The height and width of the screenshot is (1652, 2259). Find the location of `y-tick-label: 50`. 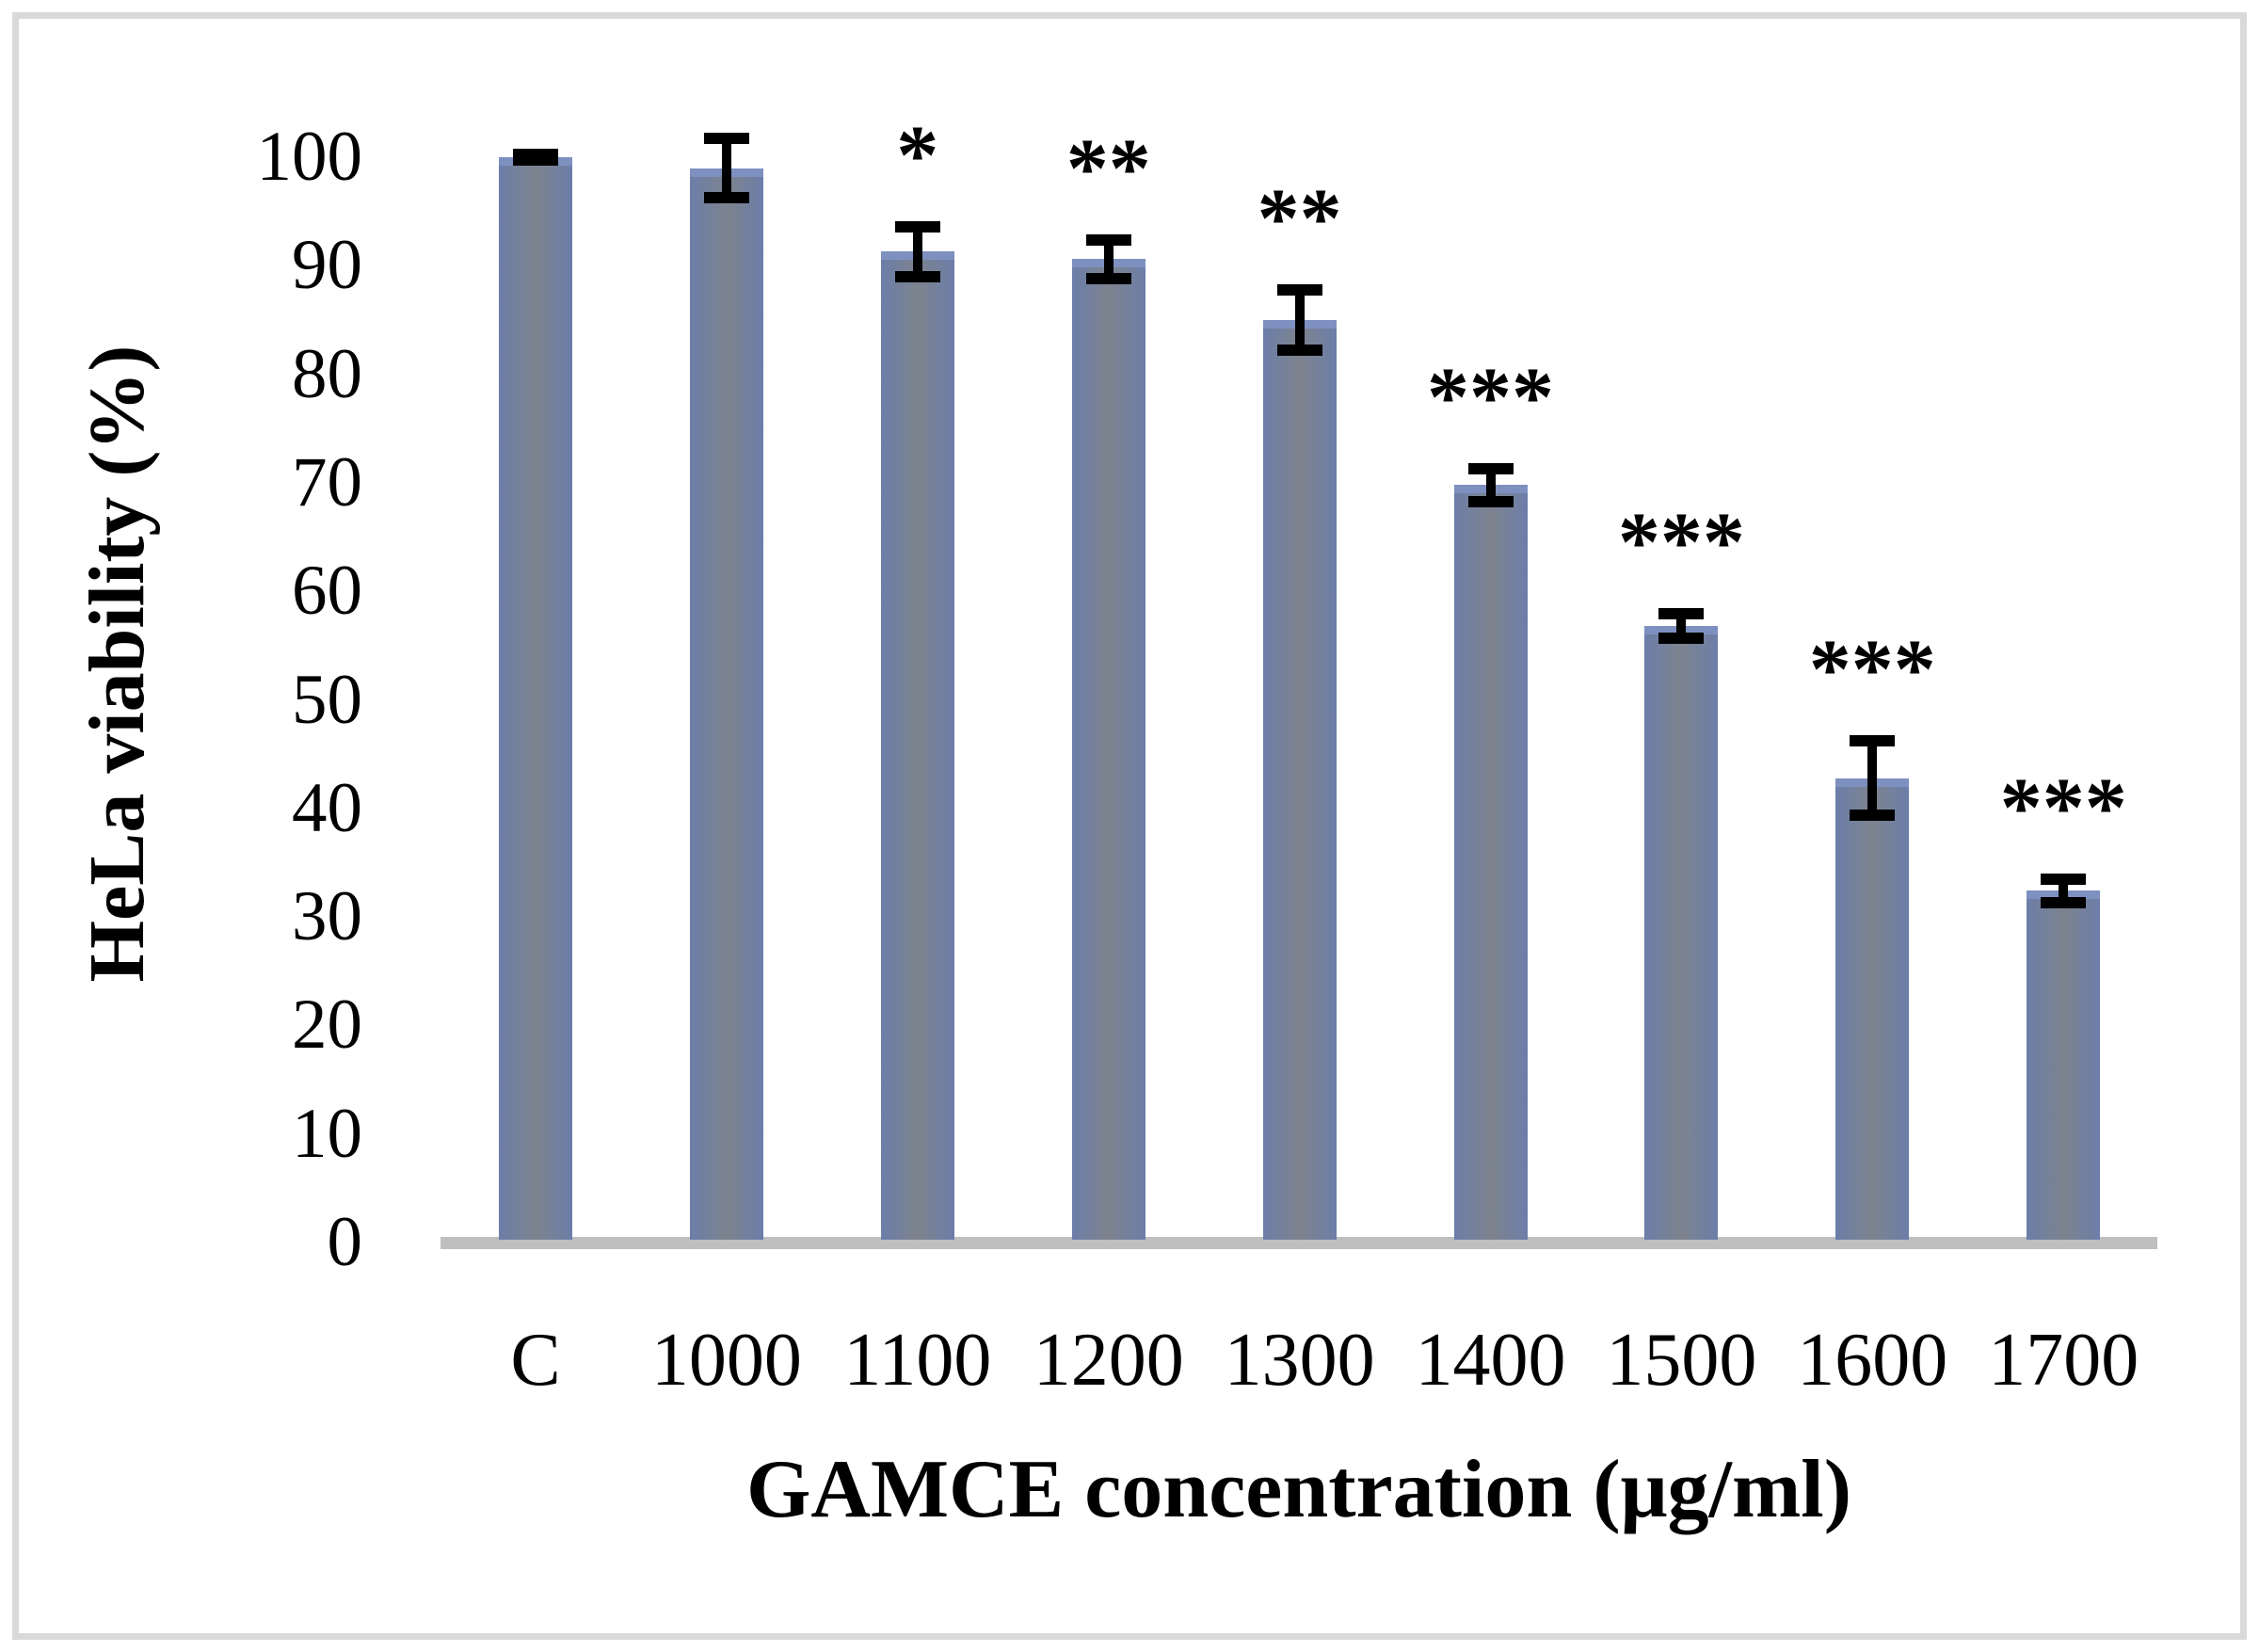

y-tick-label: 50 is located at coordinates (327, 699).